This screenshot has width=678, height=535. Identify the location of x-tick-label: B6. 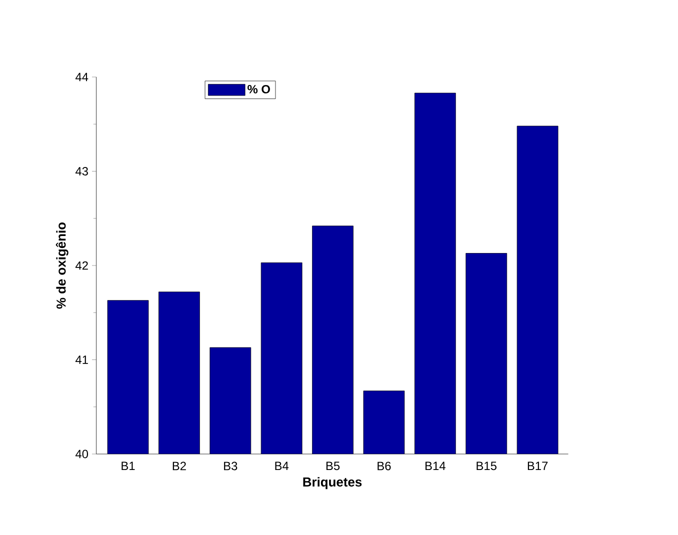
(384, 466).